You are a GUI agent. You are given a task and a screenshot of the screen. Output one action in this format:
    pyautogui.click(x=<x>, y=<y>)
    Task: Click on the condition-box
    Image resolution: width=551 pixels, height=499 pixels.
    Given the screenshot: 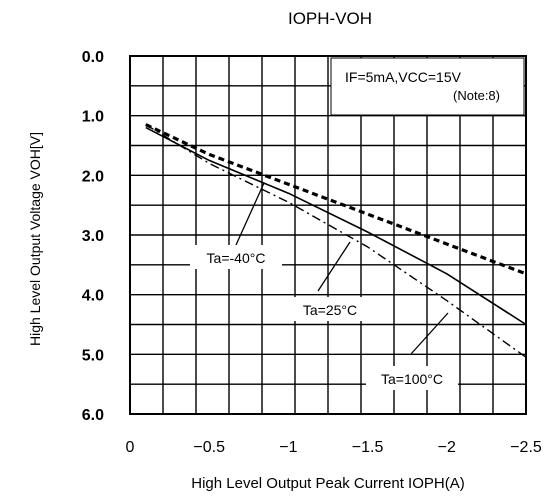 What is the action you would take?
    pyautogui.click(x=427, y=86)
    